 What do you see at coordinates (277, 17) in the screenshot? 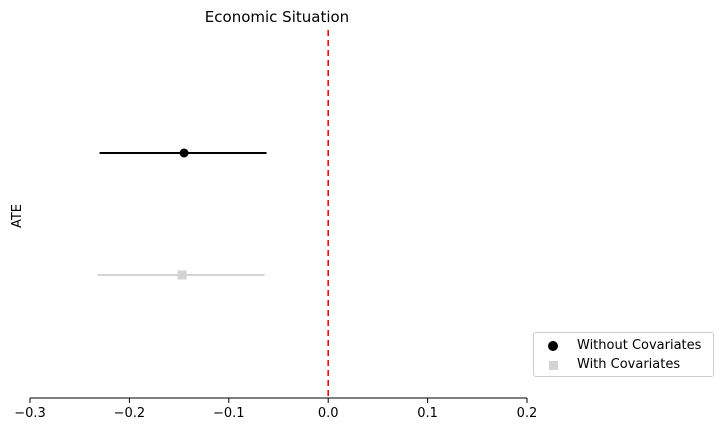
I see `chart-title: Economic Situation` at bounding box center [277, 17].